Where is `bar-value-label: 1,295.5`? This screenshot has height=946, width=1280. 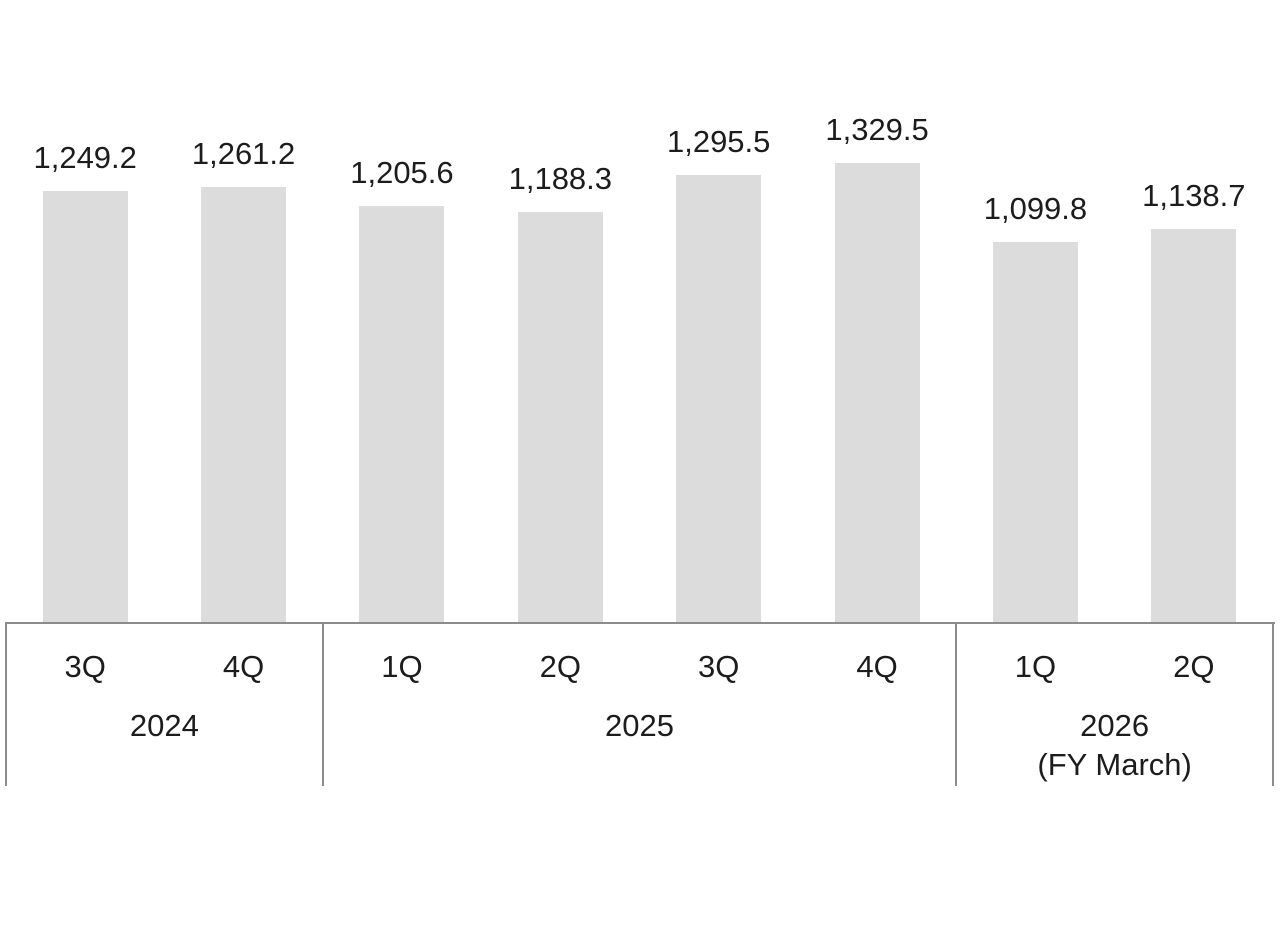
bar-value-label: 1,295.5 is located at coordinates (718, 141).